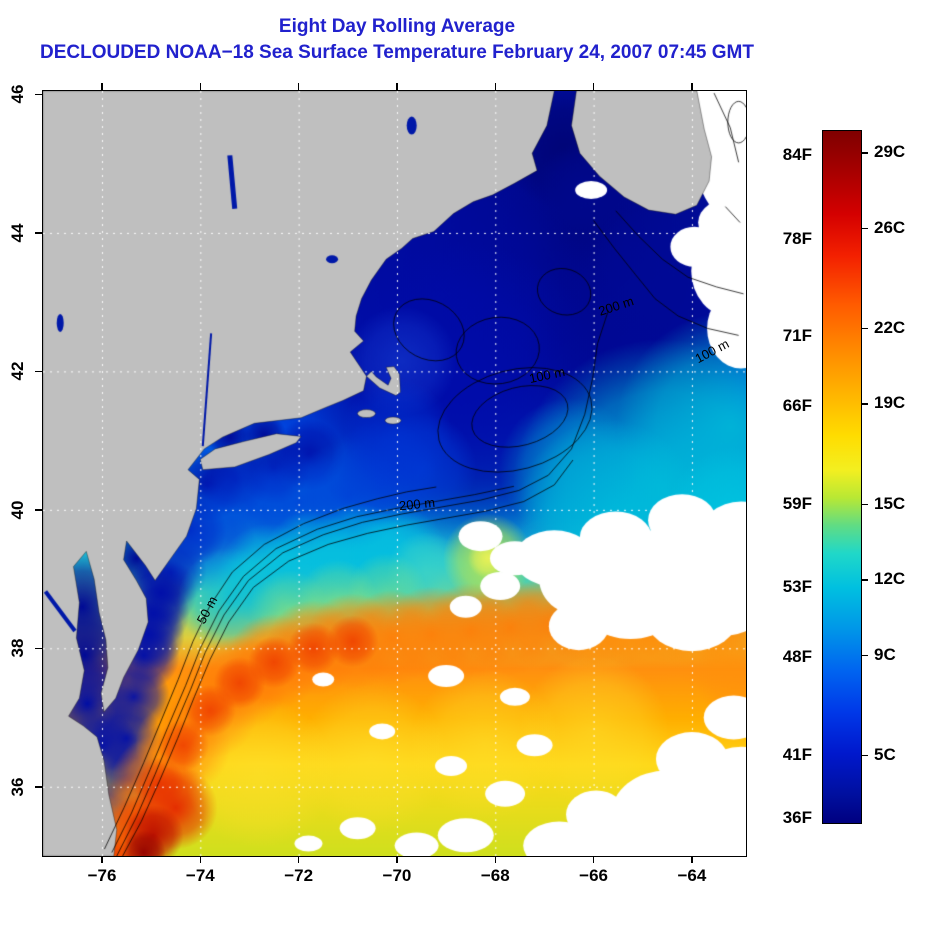  What do you see at coordinates (797, 503) in the screenshot?
I see `colorbar-fahrenheit-label: 59F` at bounding box center [797, 503].